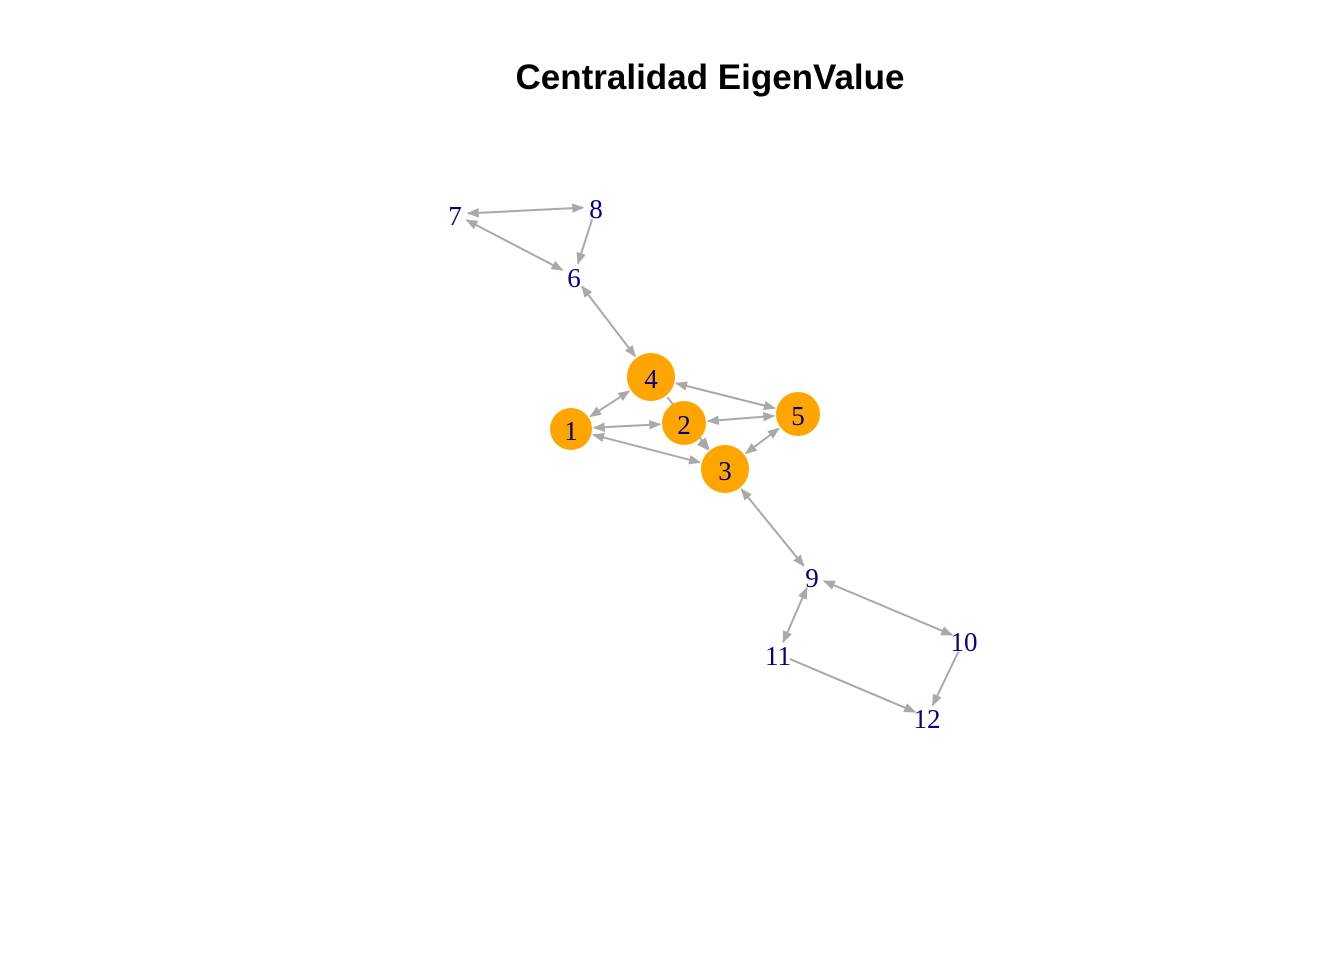 The width and height of the screenshot is (1344, 960). I want to click on node-label: 6, so click(574, 278).